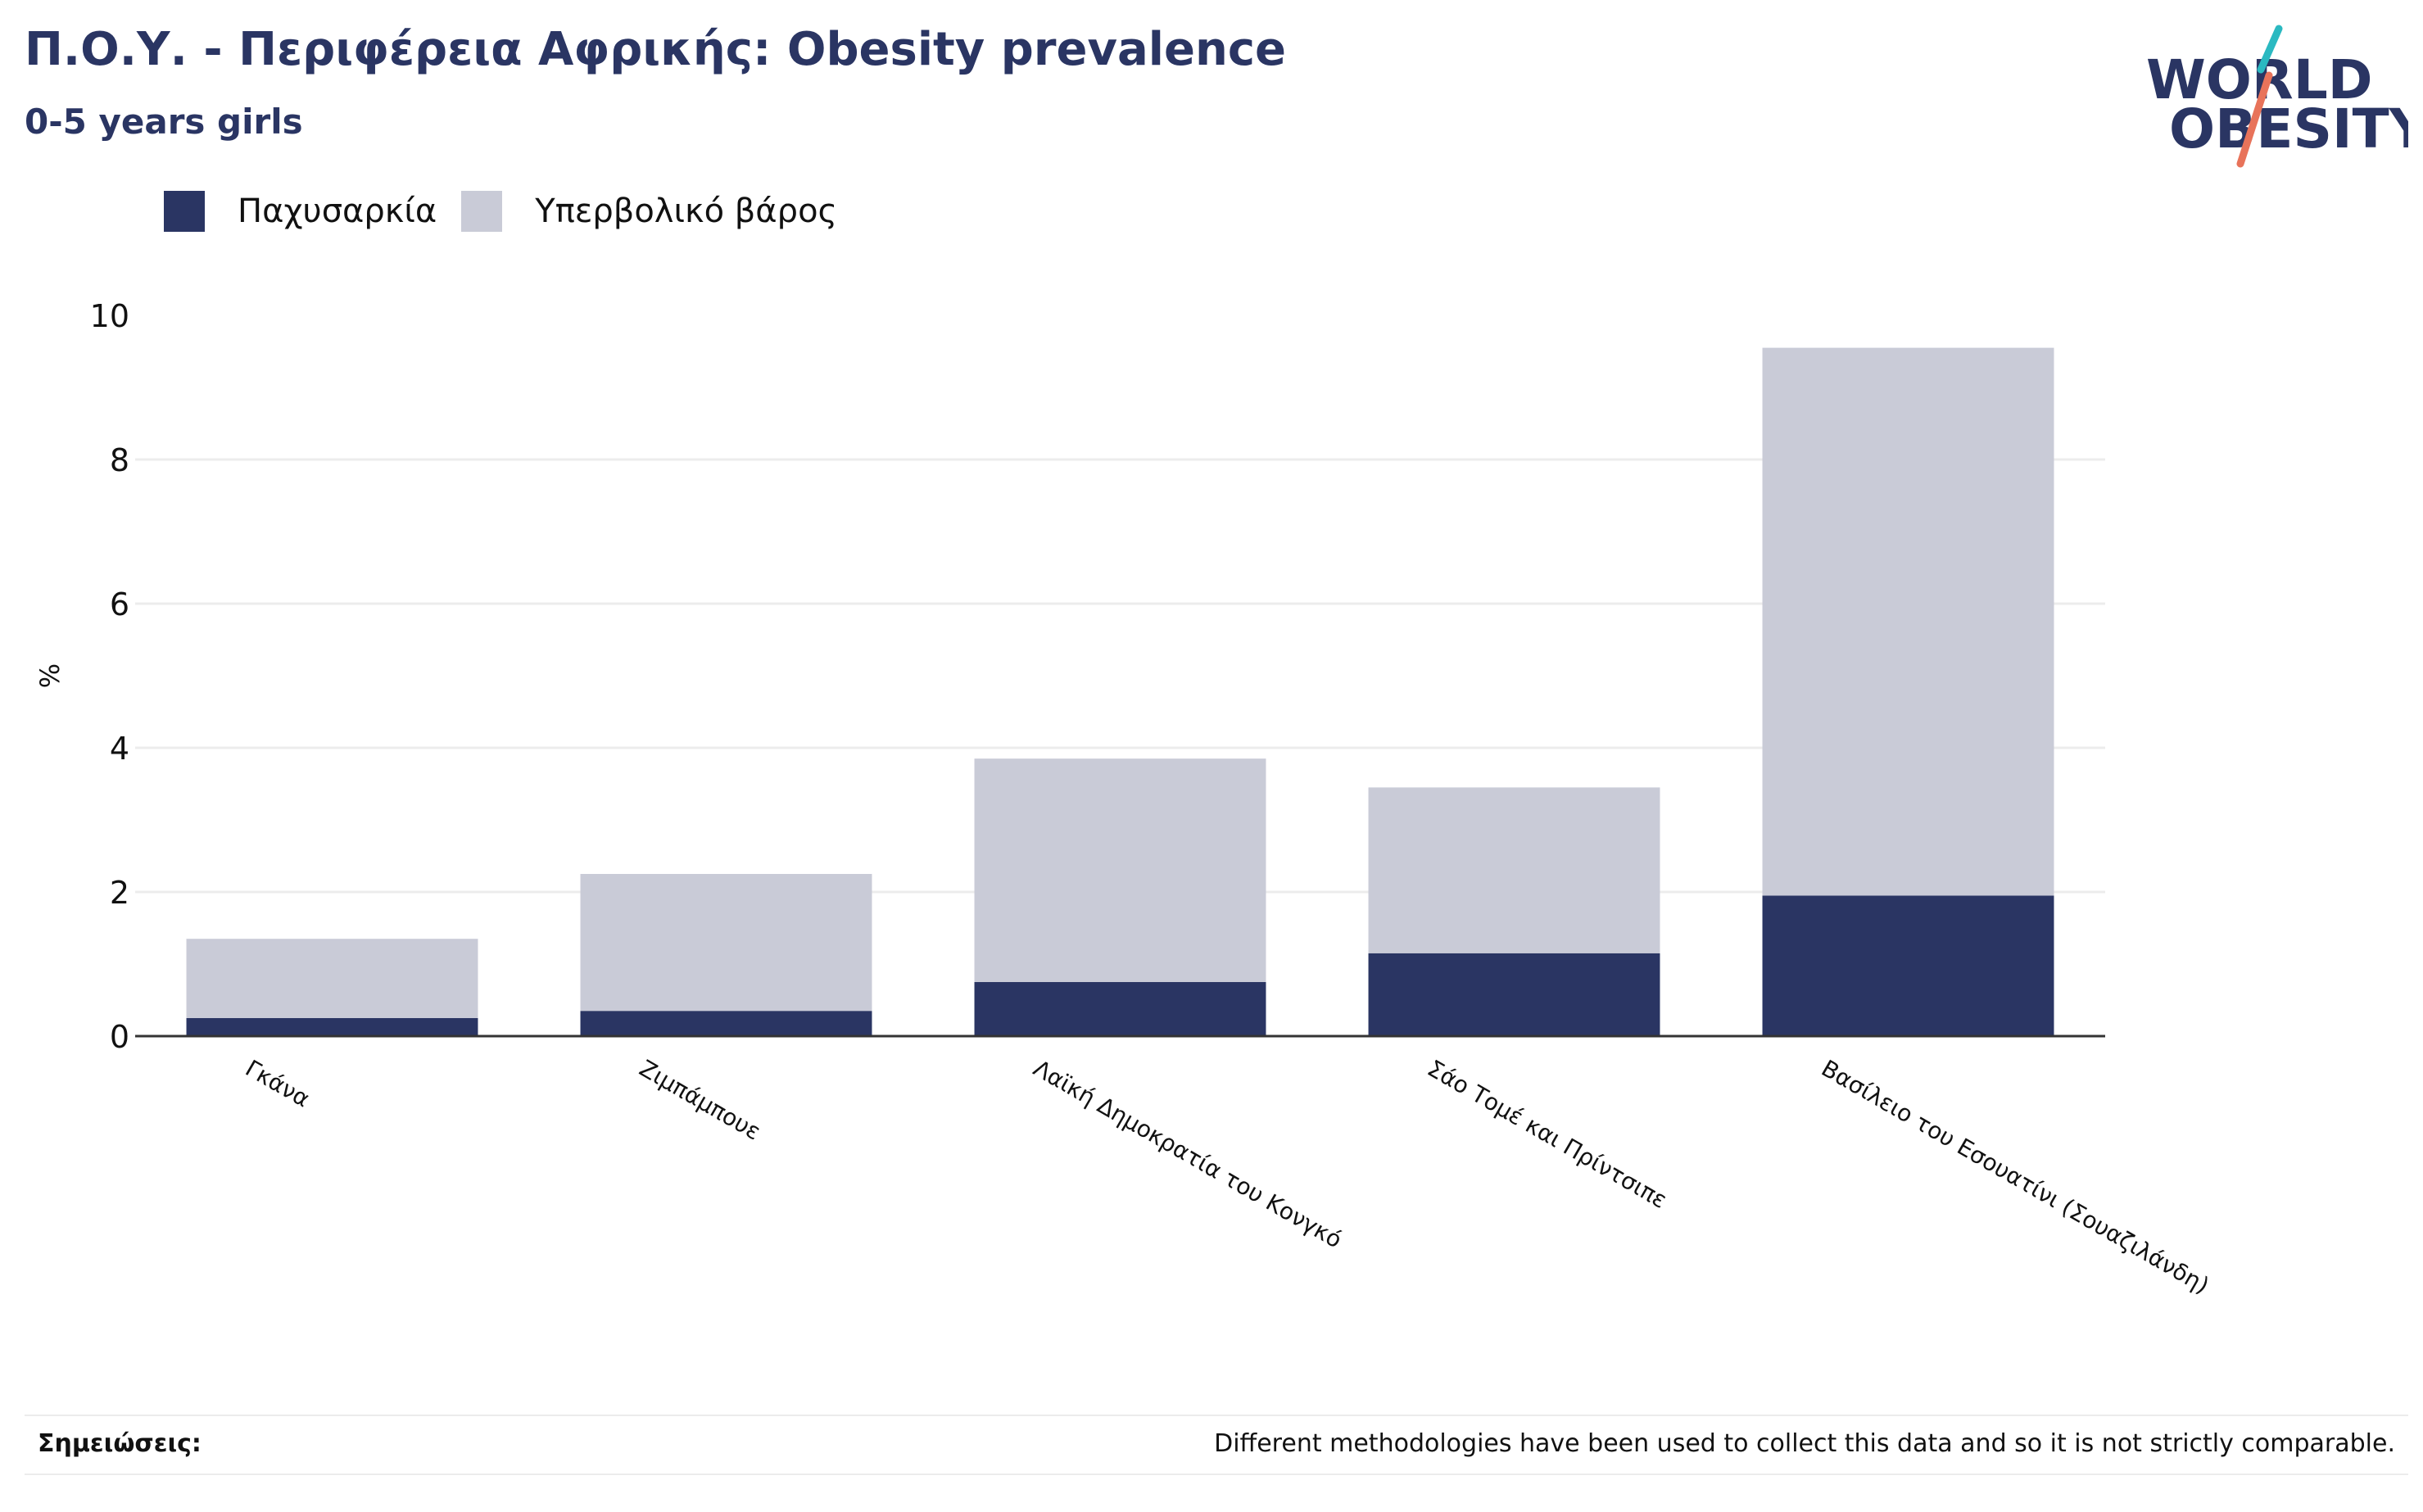  I want to click on y-tick-label: 2, so click(119, 893).